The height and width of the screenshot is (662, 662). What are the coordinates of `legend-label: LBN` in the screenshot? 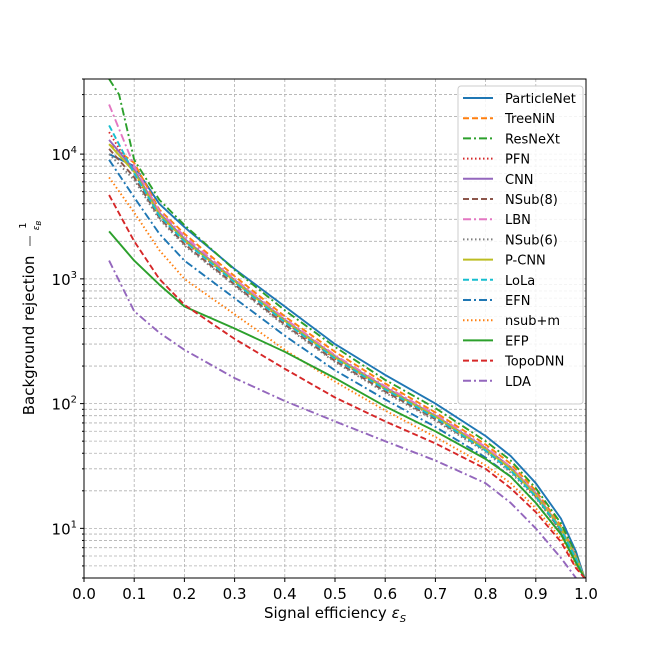 It's located at (518, 220).